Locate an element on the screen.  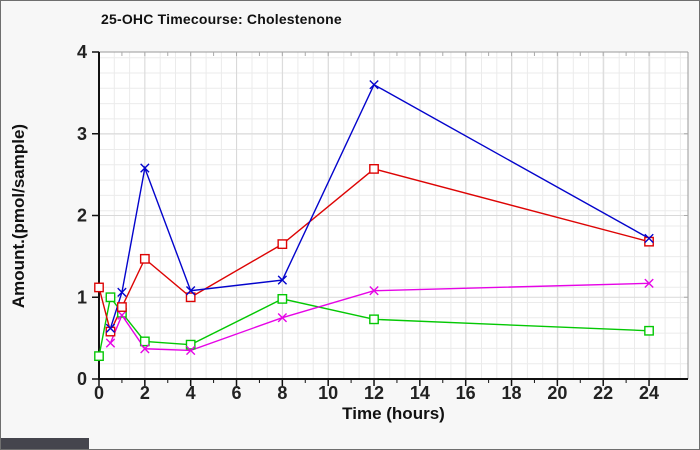
y-tick-label: 1 is located at coordinates (82, 297).